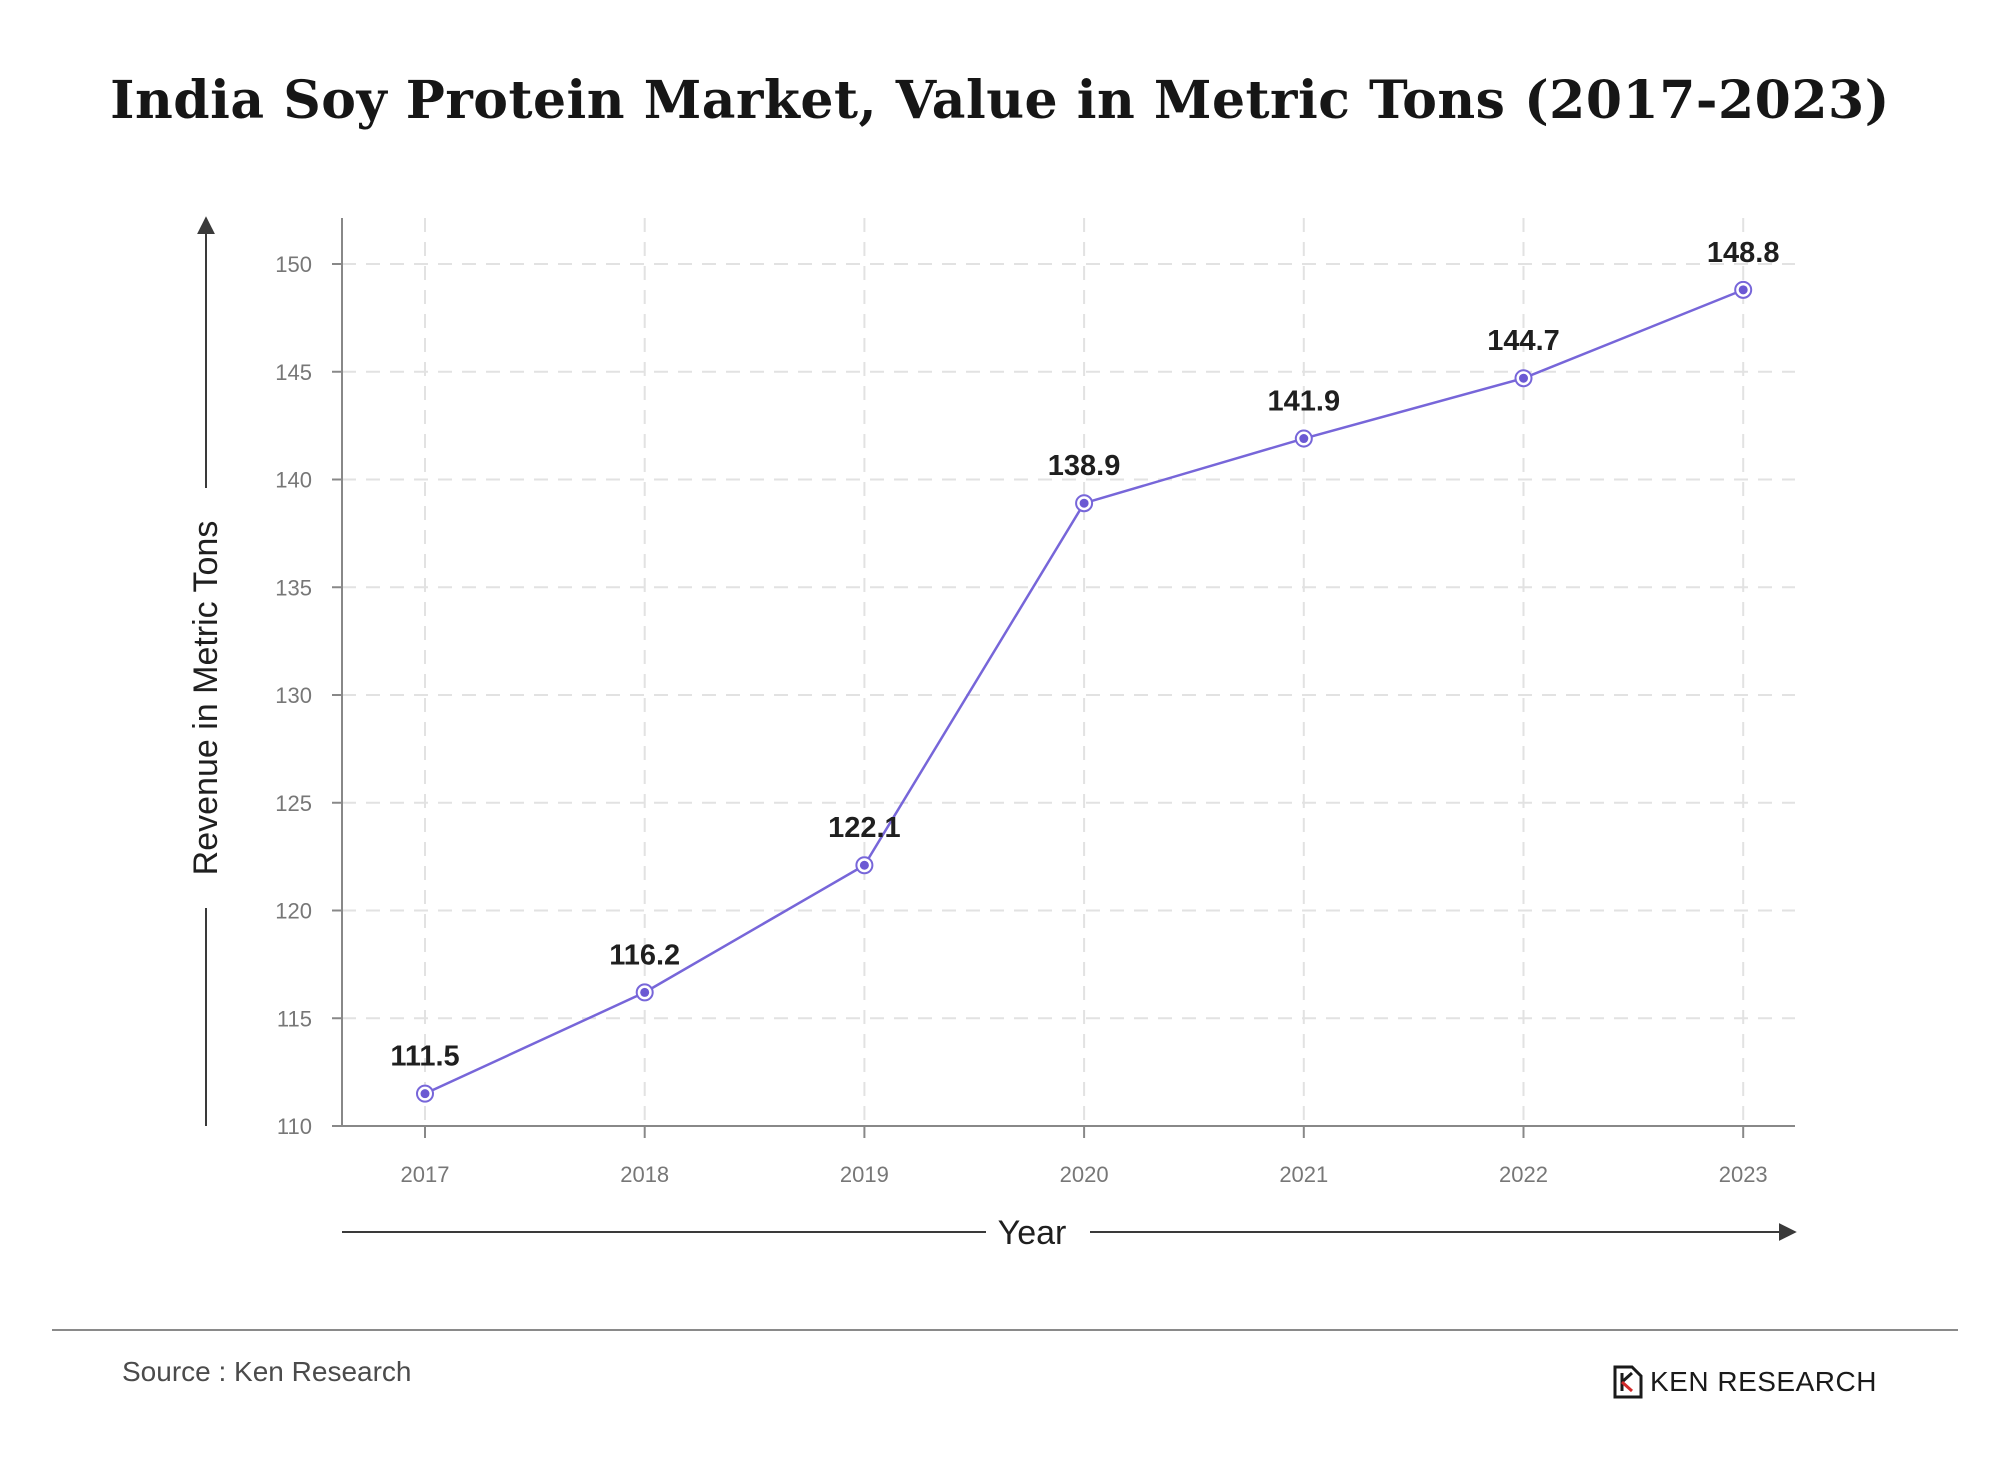 The width and height of the screenshot is (2000, 1458). I want to click on y-tick-labels: 110 115 120 125 130 135 140 145 150, so click(293, 695).